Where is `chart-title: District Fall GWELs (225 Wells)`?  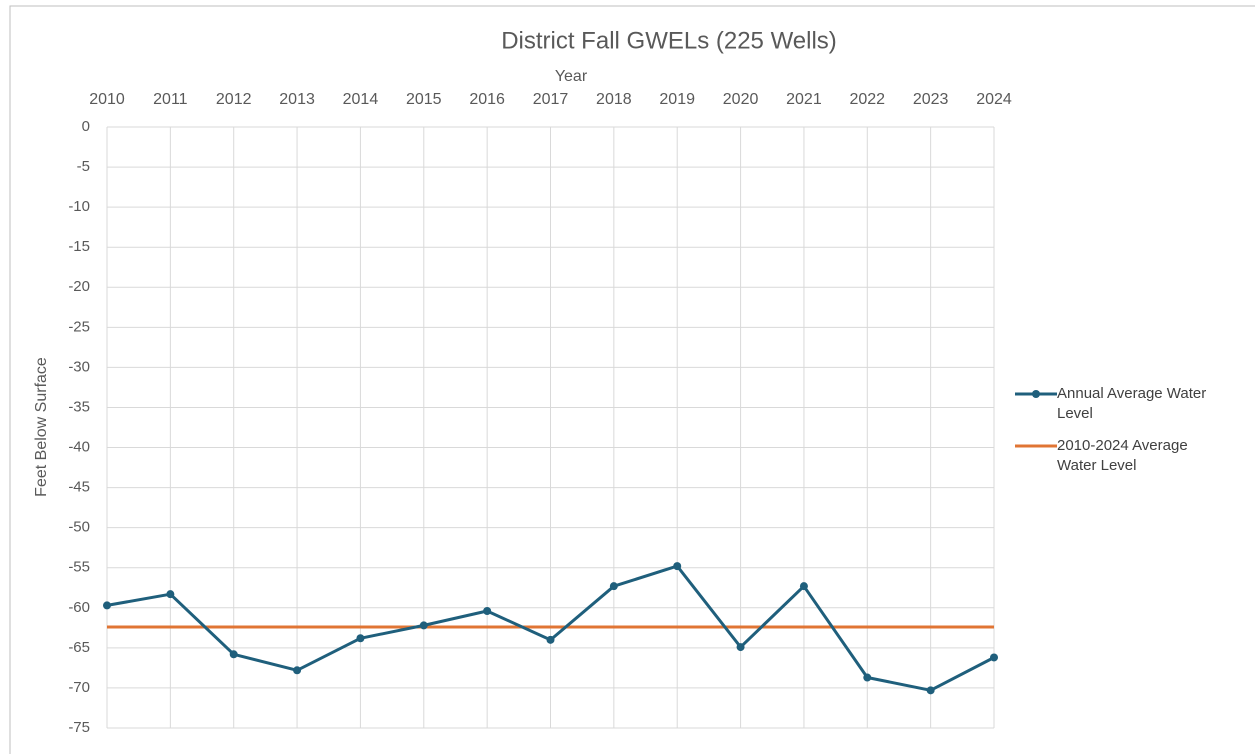
chart-title: District Fall GWELs (225 Wells) is located at coordinates (669, 40).